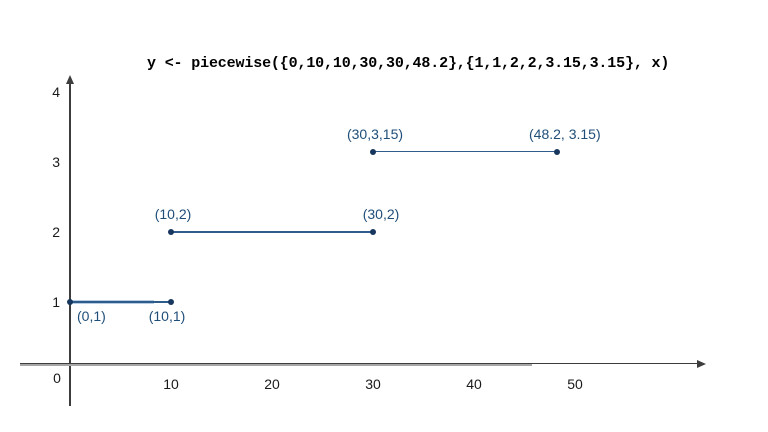  Describe the element at coordinates (91, 316) in the screenshot. I see `point-label: (0,1)` at that location.